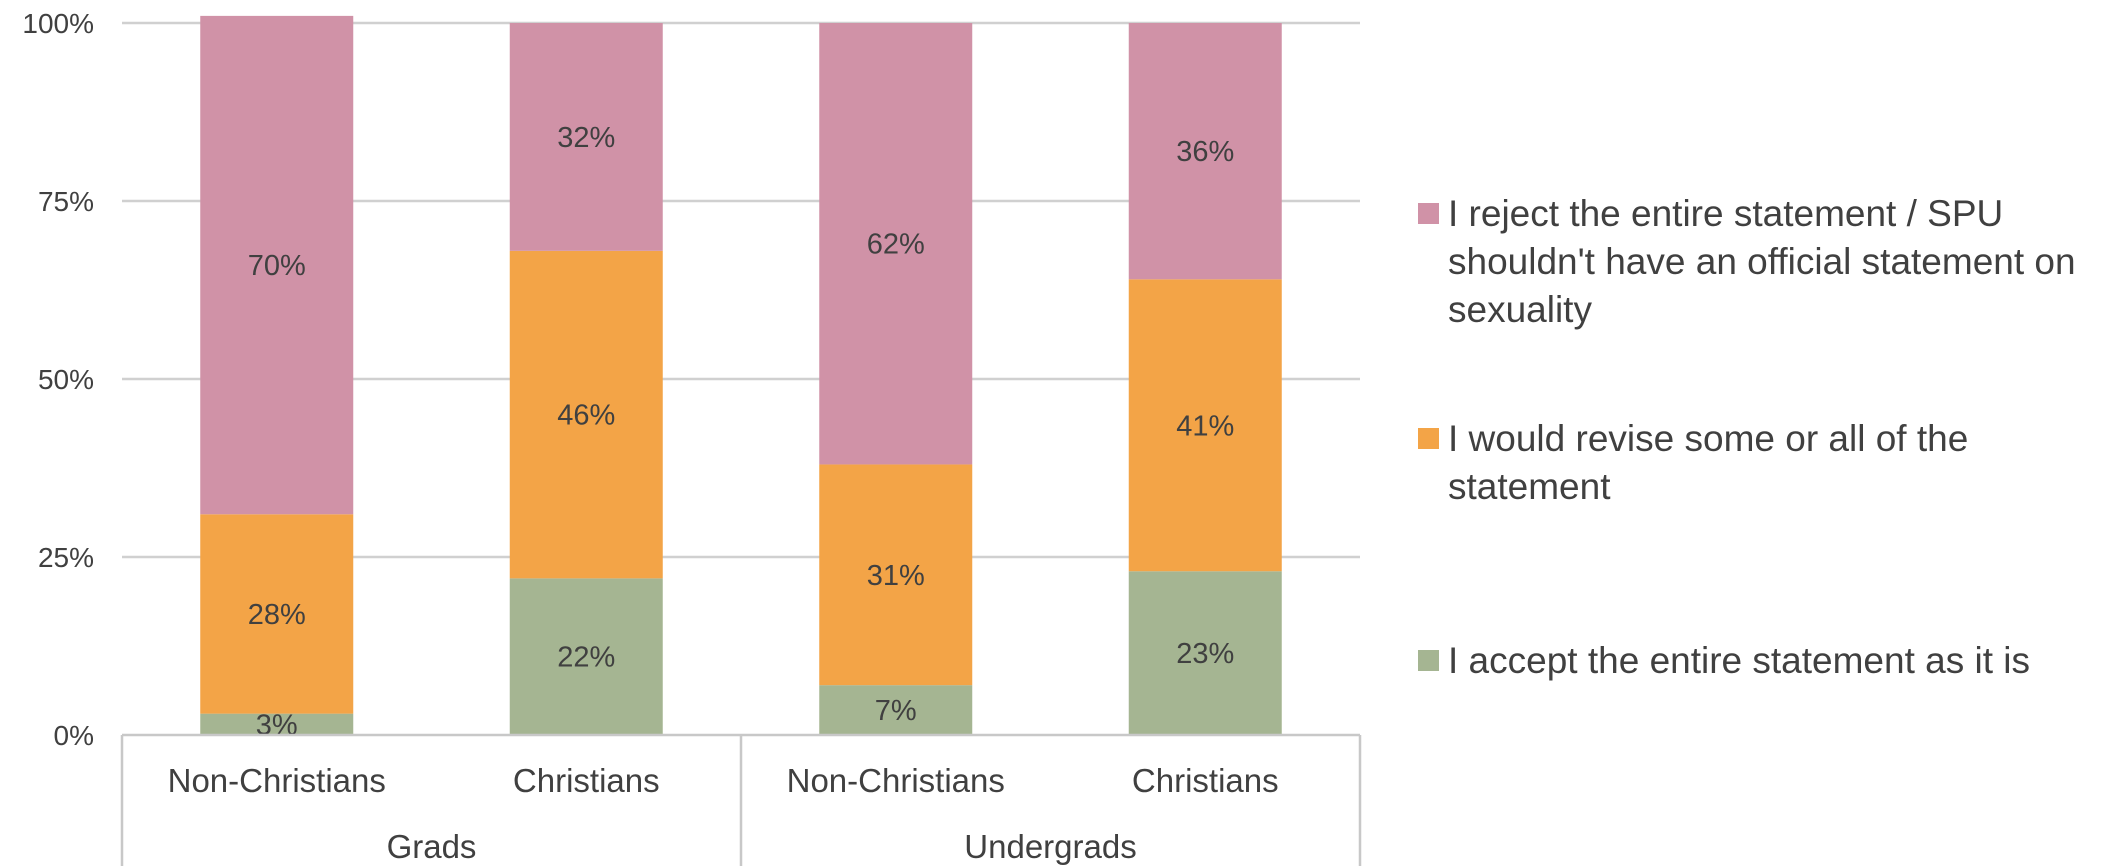 The height and width of the screenshot is (866, 2123). Describe the element at coordinates (58, 23) in the screenshot. I see `y-tick-label: 100%` at that location.